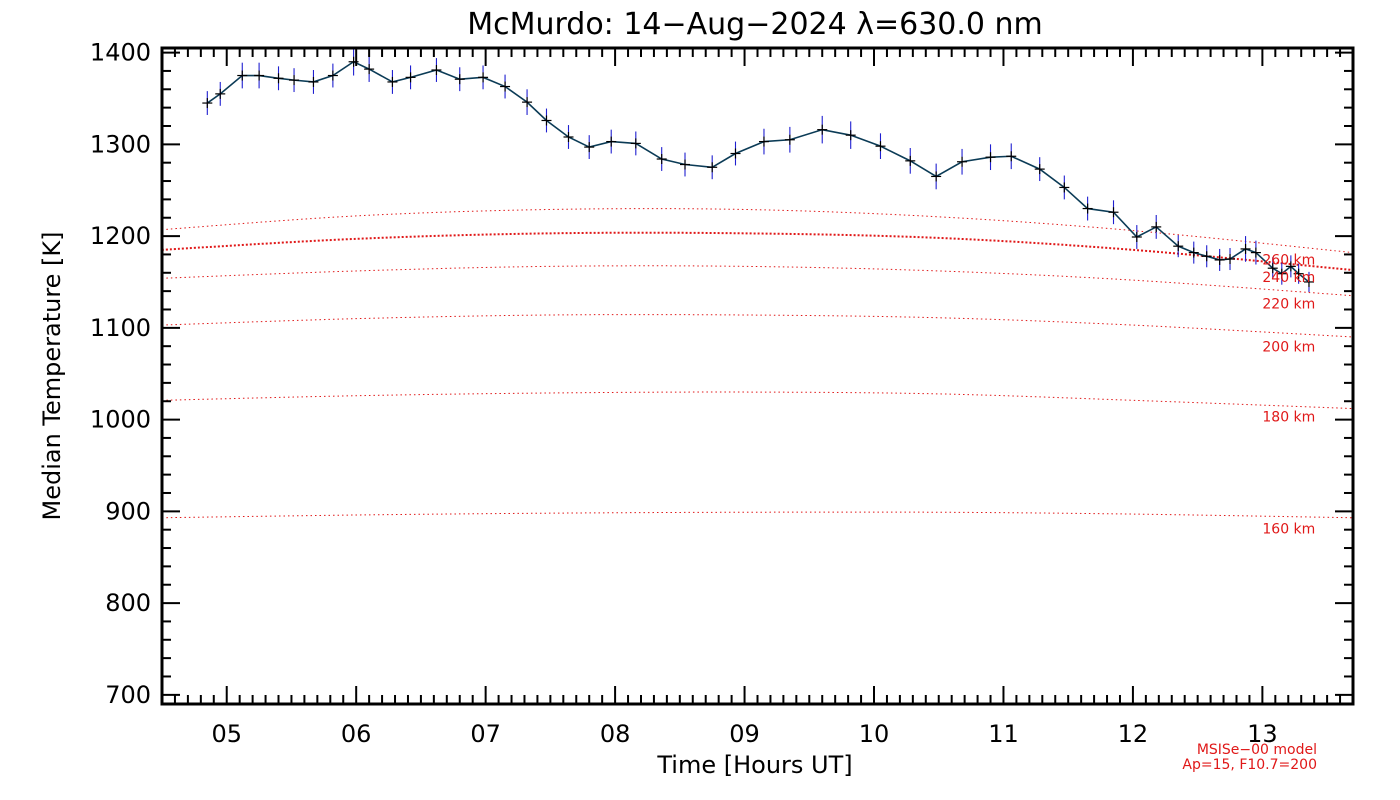  Describe the element at coordinates (1003, 734) in the screenshot. I see `x-tick-label: 11` at that location.